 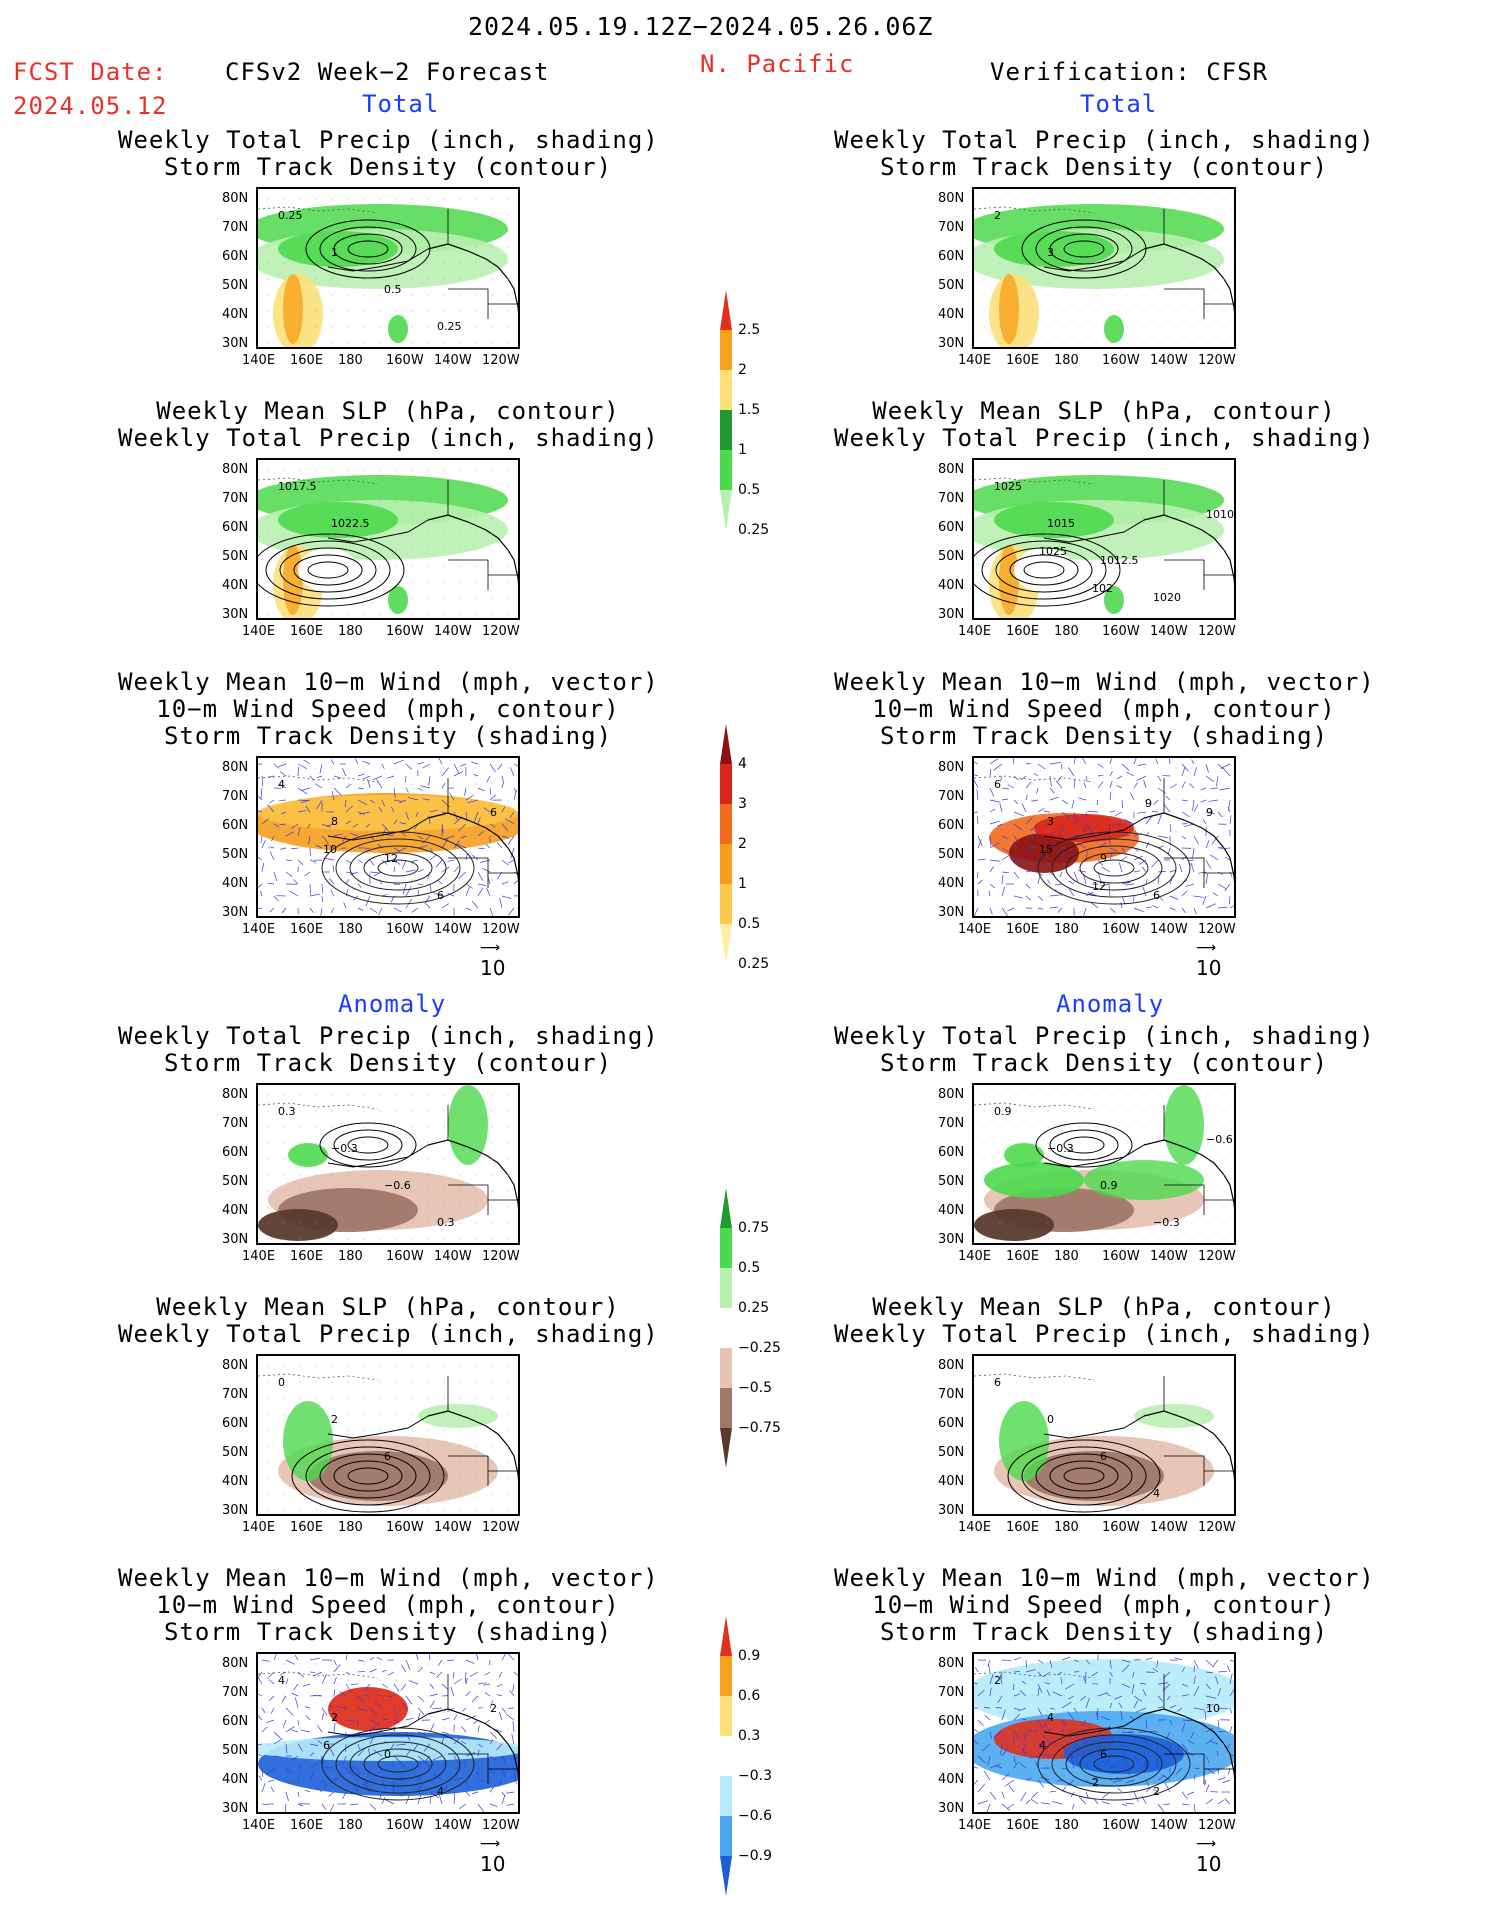 I want to click on colorbar-precip-total-label: 1, so click(x=742, y=450).